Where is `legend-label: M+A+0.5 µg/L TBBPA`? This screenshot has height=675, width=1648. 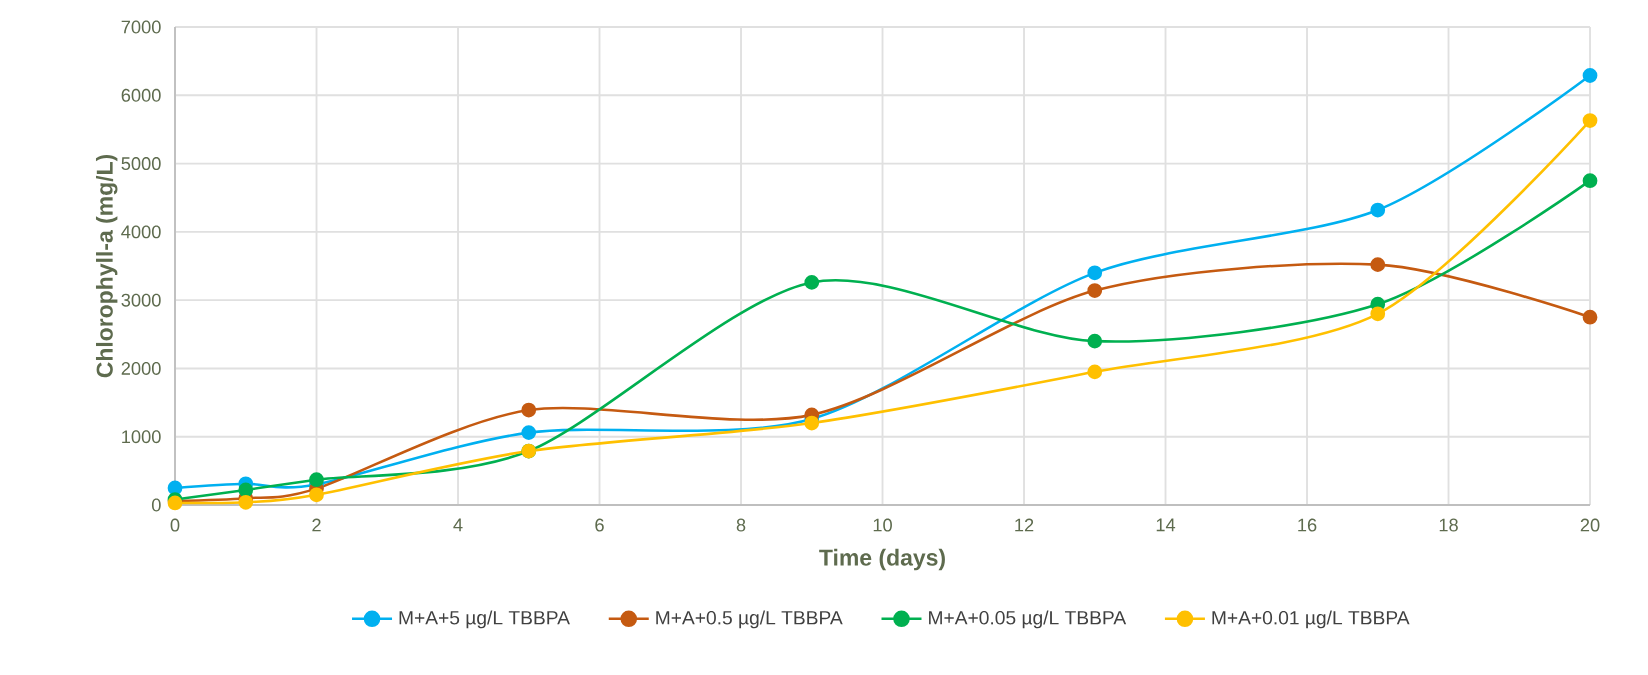
legend-label: M+A+0.5 µg/L TBBPA is located at coordinates (749, 619).